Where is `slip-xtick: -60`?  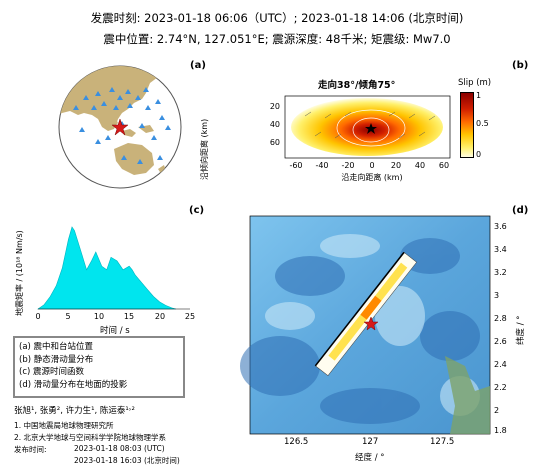
slip-xtick: -60 is located at coordinates (295, 165).